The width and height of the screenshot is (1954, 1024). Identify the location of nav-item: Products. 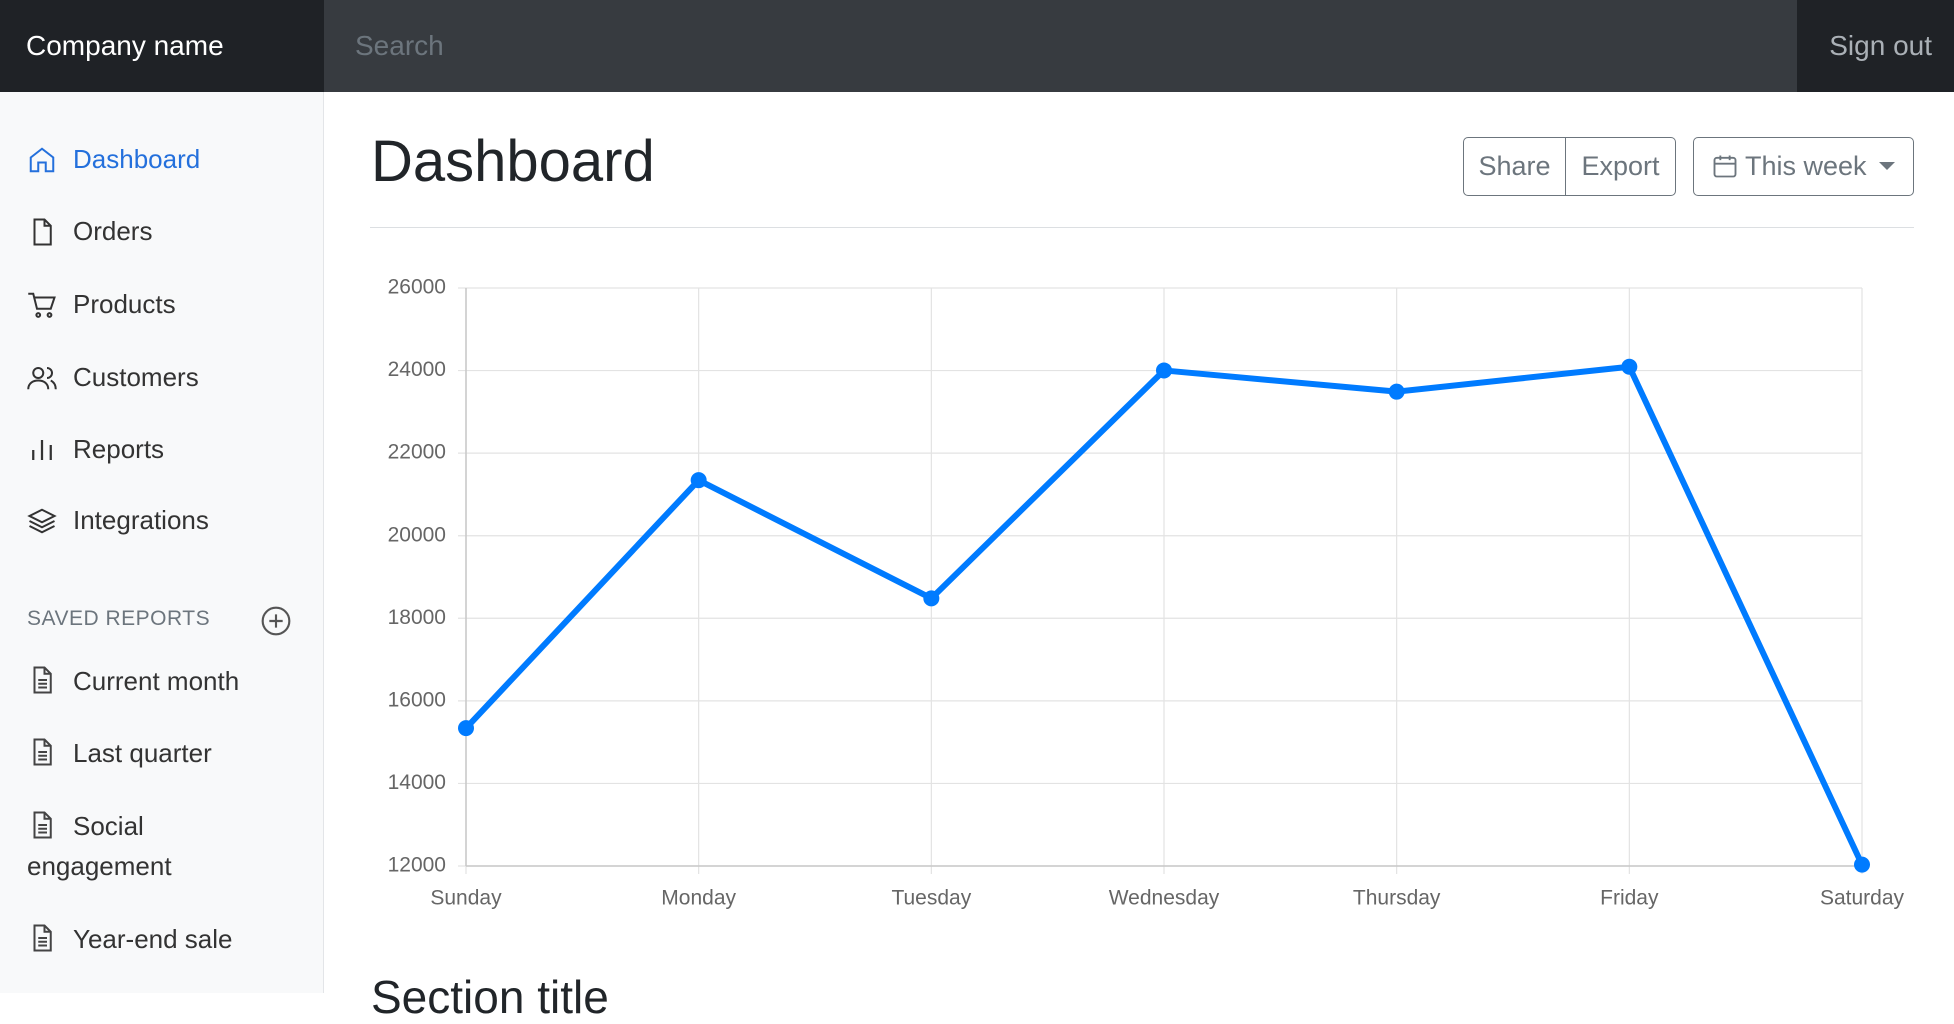
(101, 304).